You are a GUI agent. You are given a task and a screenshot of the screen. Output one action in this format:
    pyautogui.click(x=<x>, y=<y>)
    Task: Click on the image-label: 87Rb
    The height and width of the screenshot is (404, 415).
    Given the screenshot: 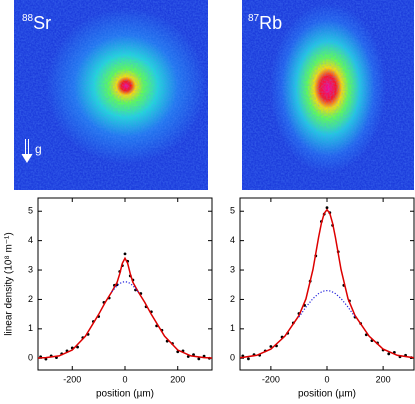 What is the action you would take?
    pyautogui.click(x=265, y=23)
    